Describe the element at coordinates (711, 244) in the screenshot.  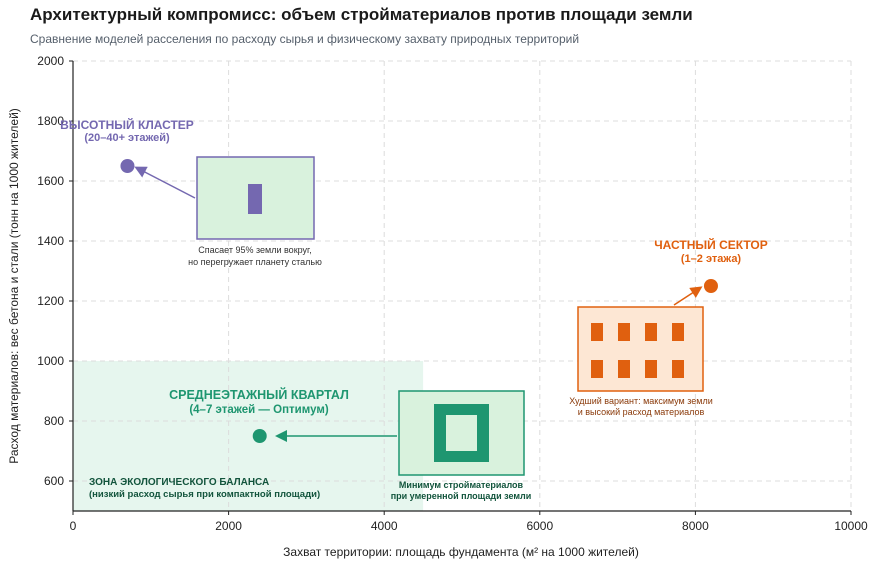
I see `houses-label: ЧАСТНЫЙ СЕКТОР` at that location.